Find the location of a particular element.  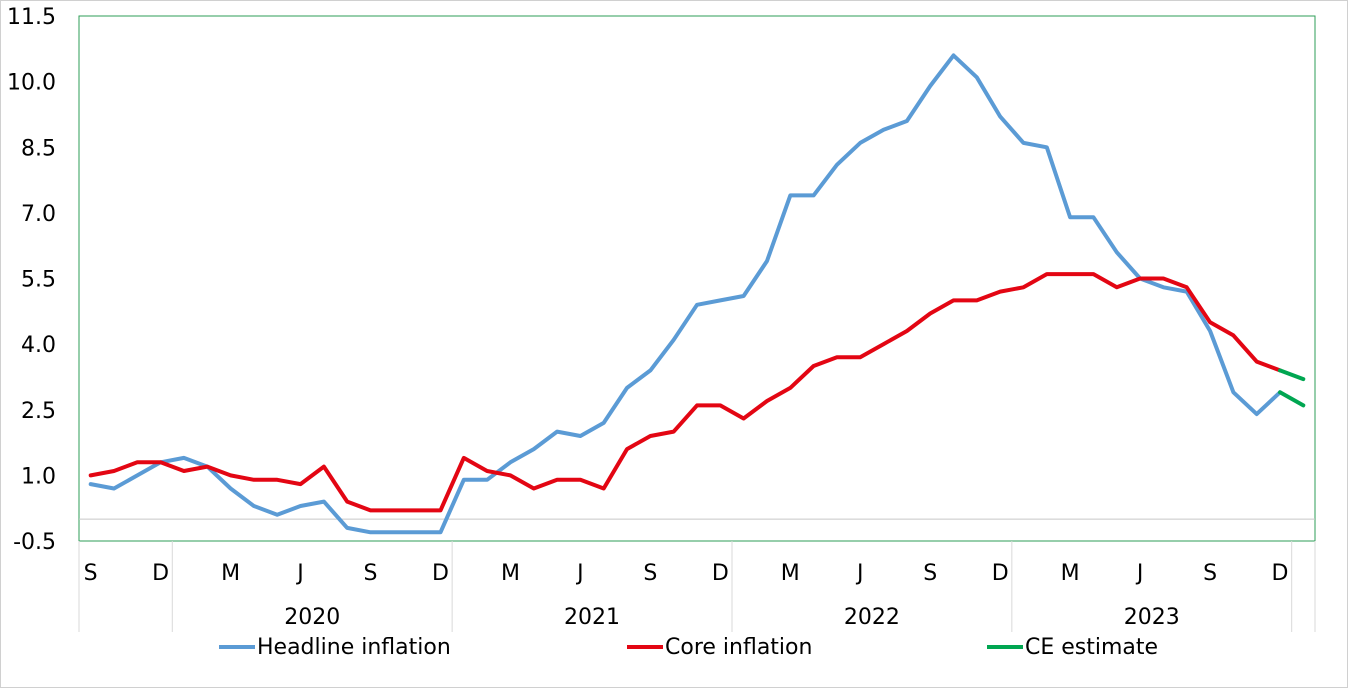

y-tick-label: 8.5 is located at coordinates (38, 148).